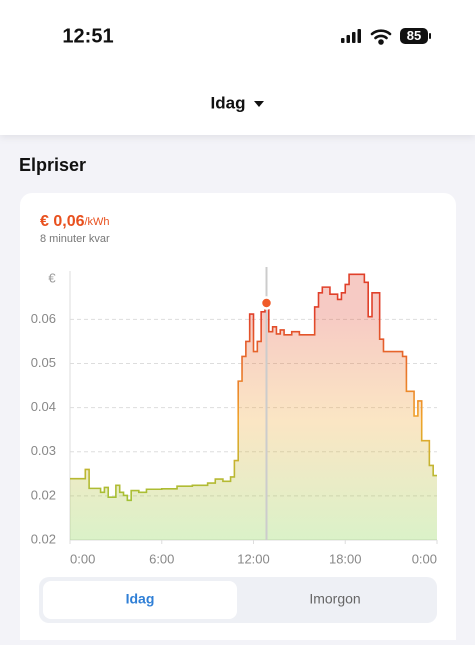 The height and width of the screenshot is (645, 475). Describe the element at coordinates (96, 222) in the screenshot. I see `price-unit: /kWh` at that location.